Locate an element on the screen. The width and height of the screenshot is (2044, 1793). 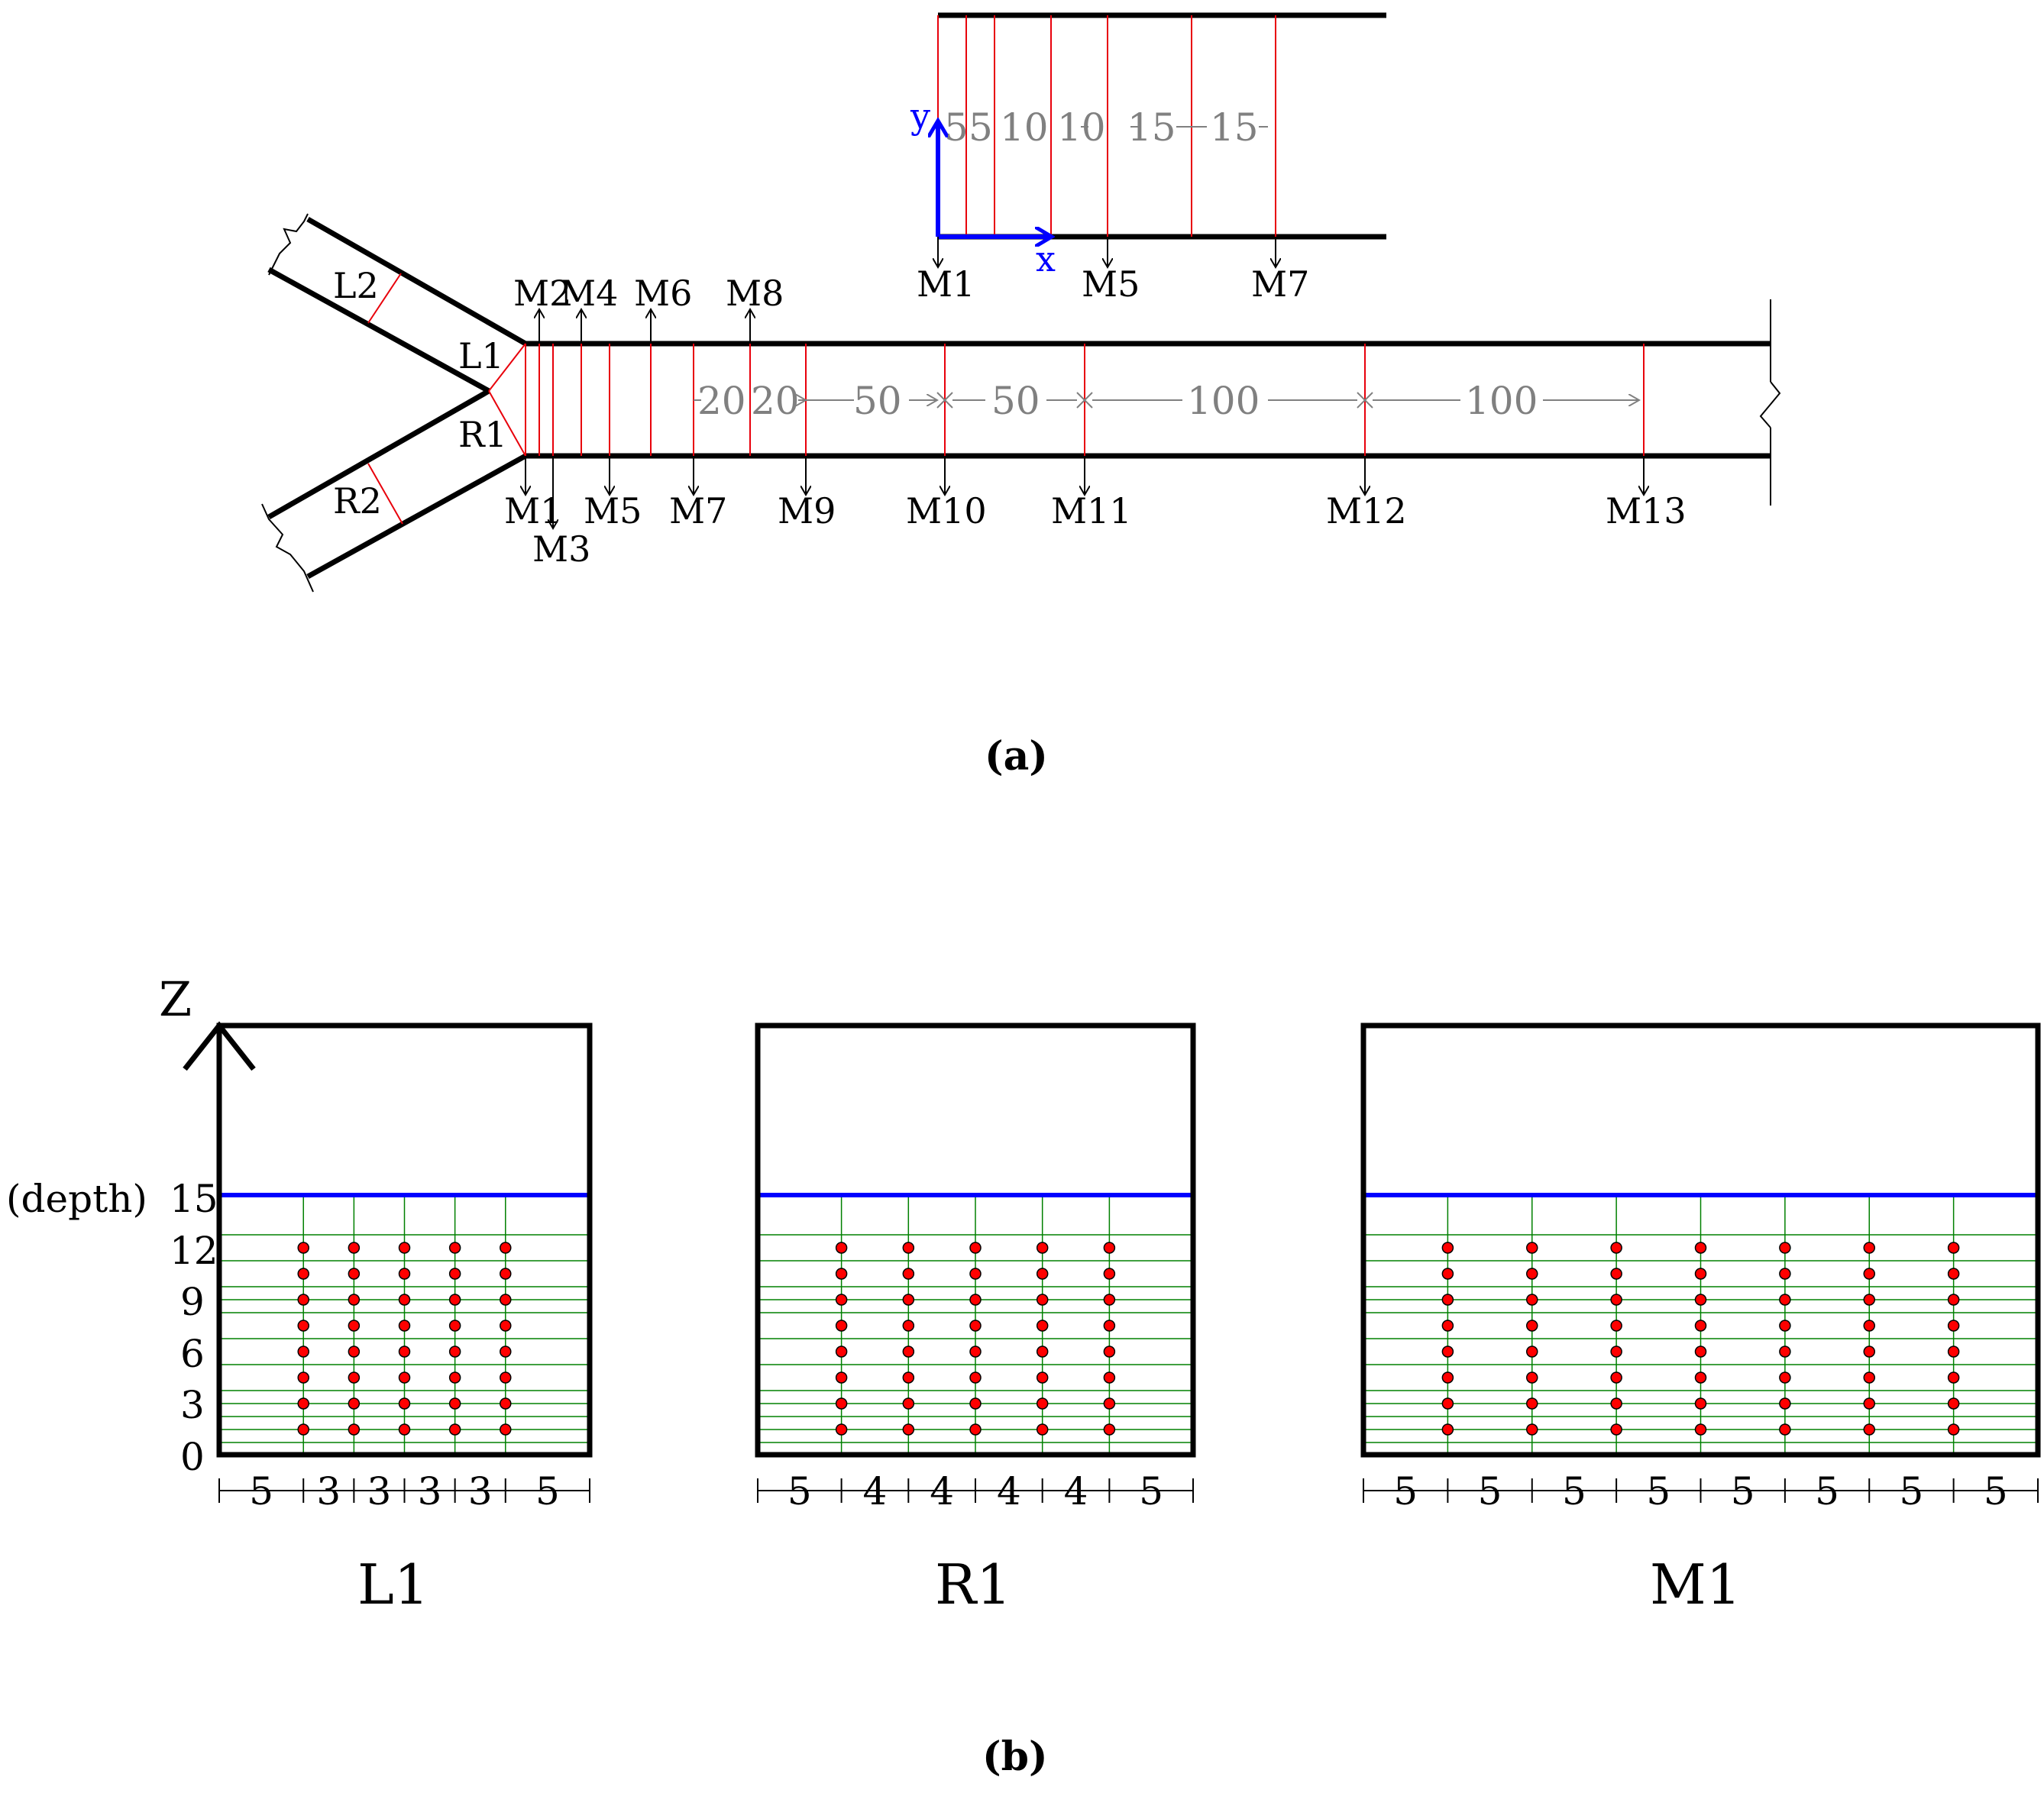
depth-tick-12: 12 is located at coordinates (194, 1251).